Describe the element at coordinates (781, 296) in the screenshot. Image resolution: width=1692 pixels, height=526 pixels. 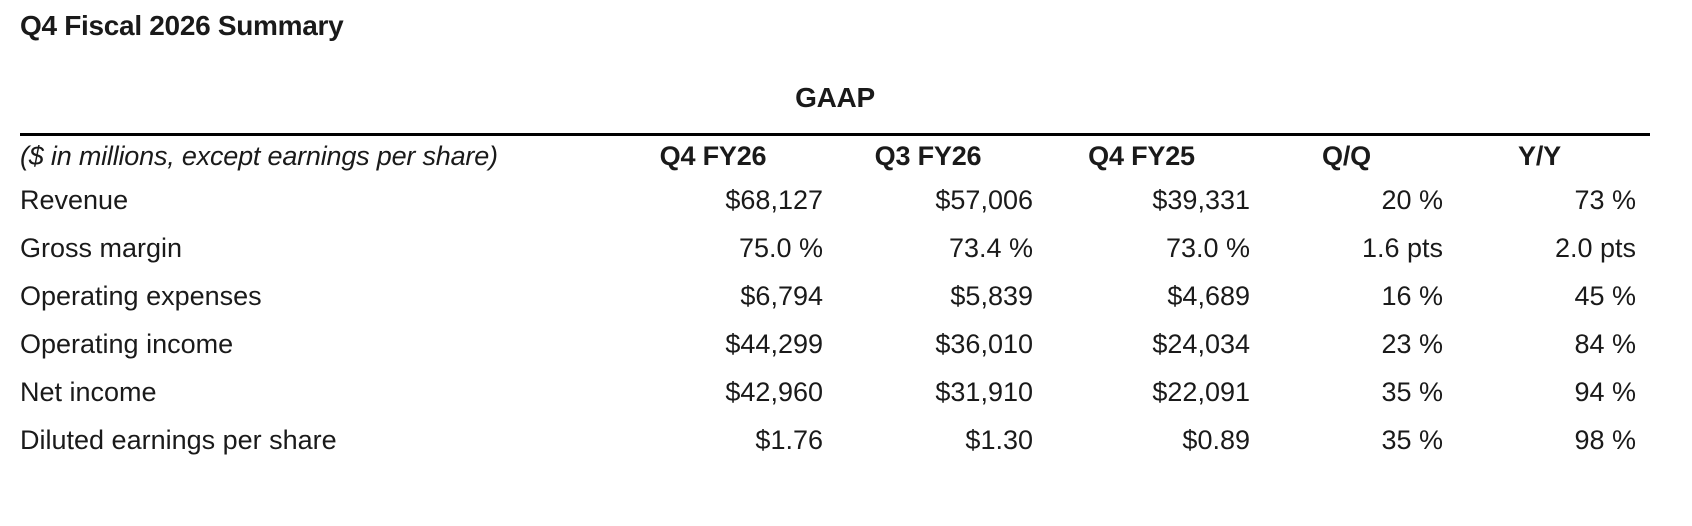
I see `cell-value: $6,794` at that location.